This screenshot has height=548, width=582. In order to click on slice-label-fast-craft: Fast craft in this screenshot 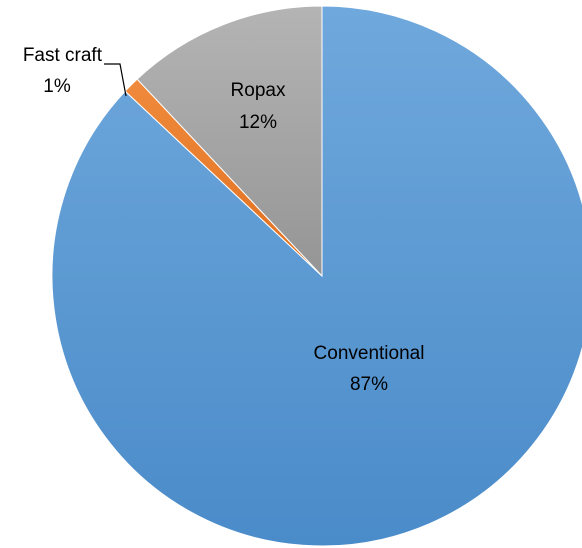, I will do `click(63, 55)`.